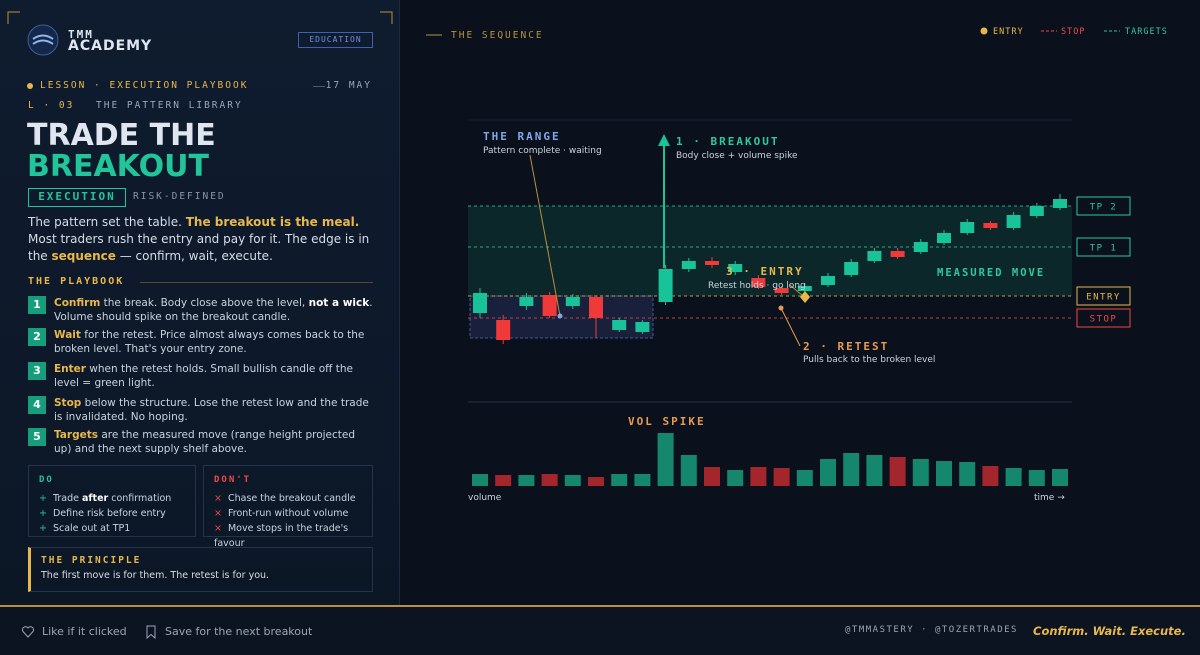 The height and width of the screenshot is (655, 1200). Describe the element at coordinates (1073, 32) in the screenshot. I see `legend-stop: STOP` at that location.